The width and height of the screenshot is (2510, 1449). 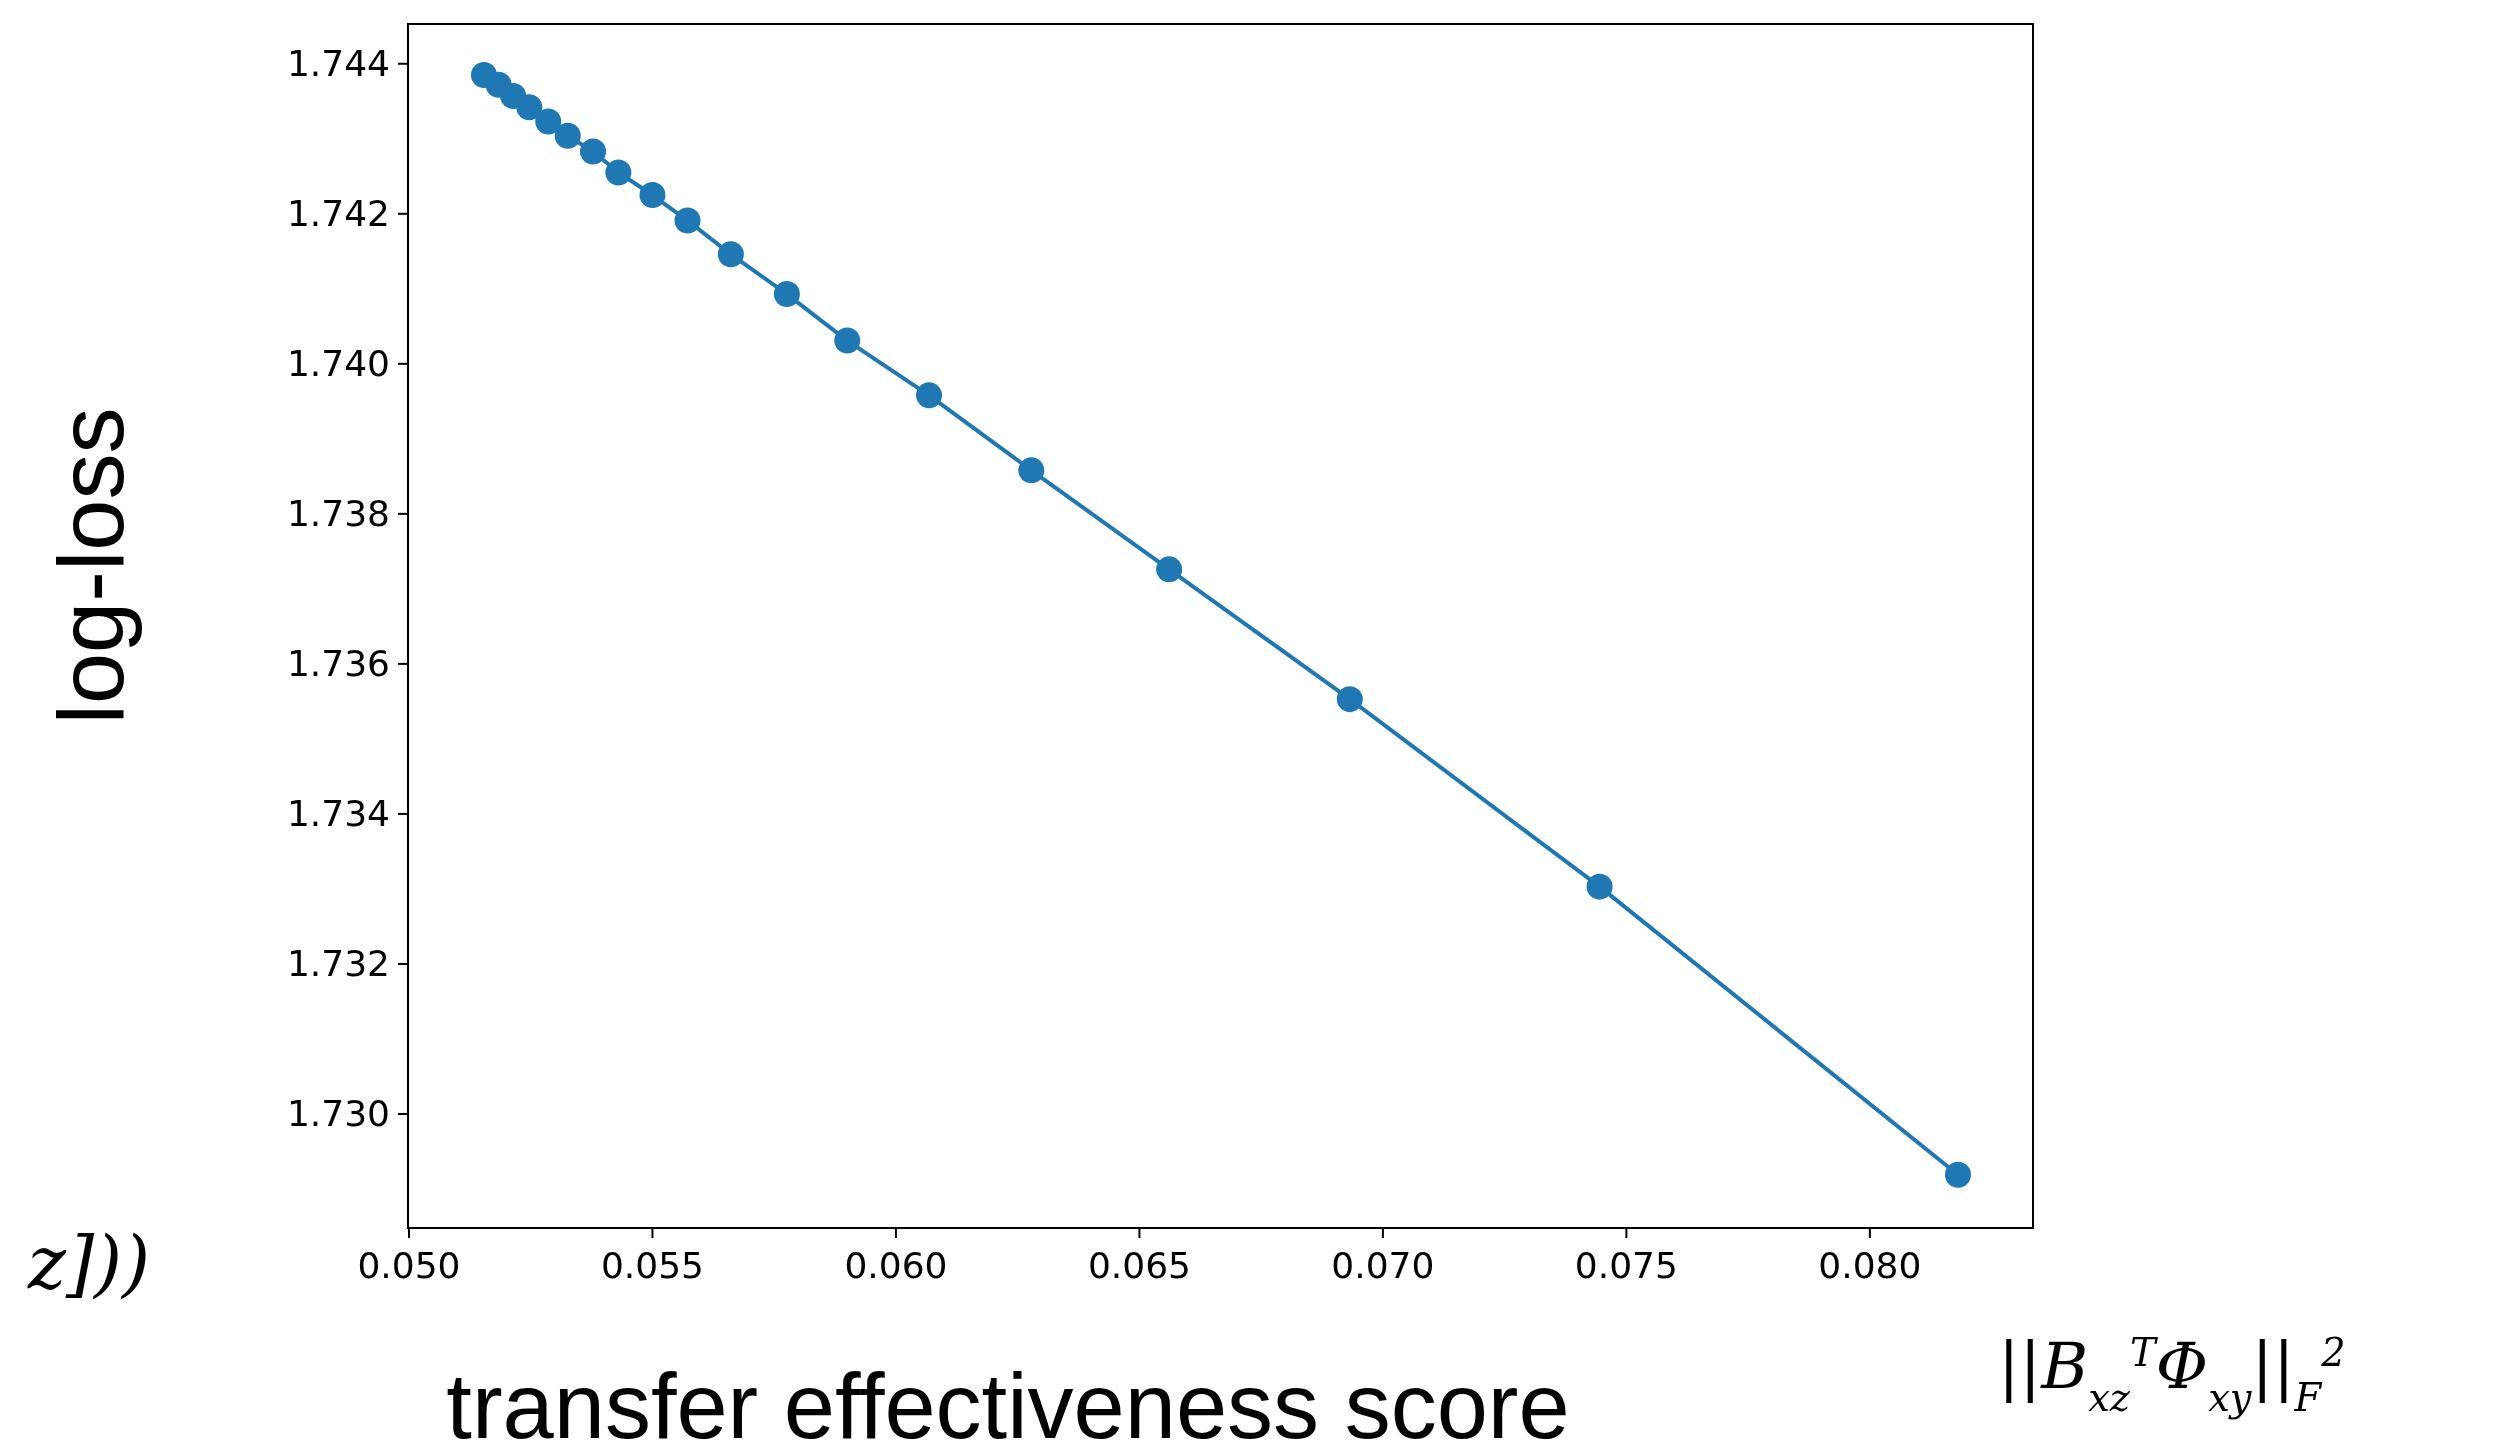 What do you see at coordinates (338, 814) in the screenshot?
I see `y-tick-label: 1.734` at bounding box center [338, 814].